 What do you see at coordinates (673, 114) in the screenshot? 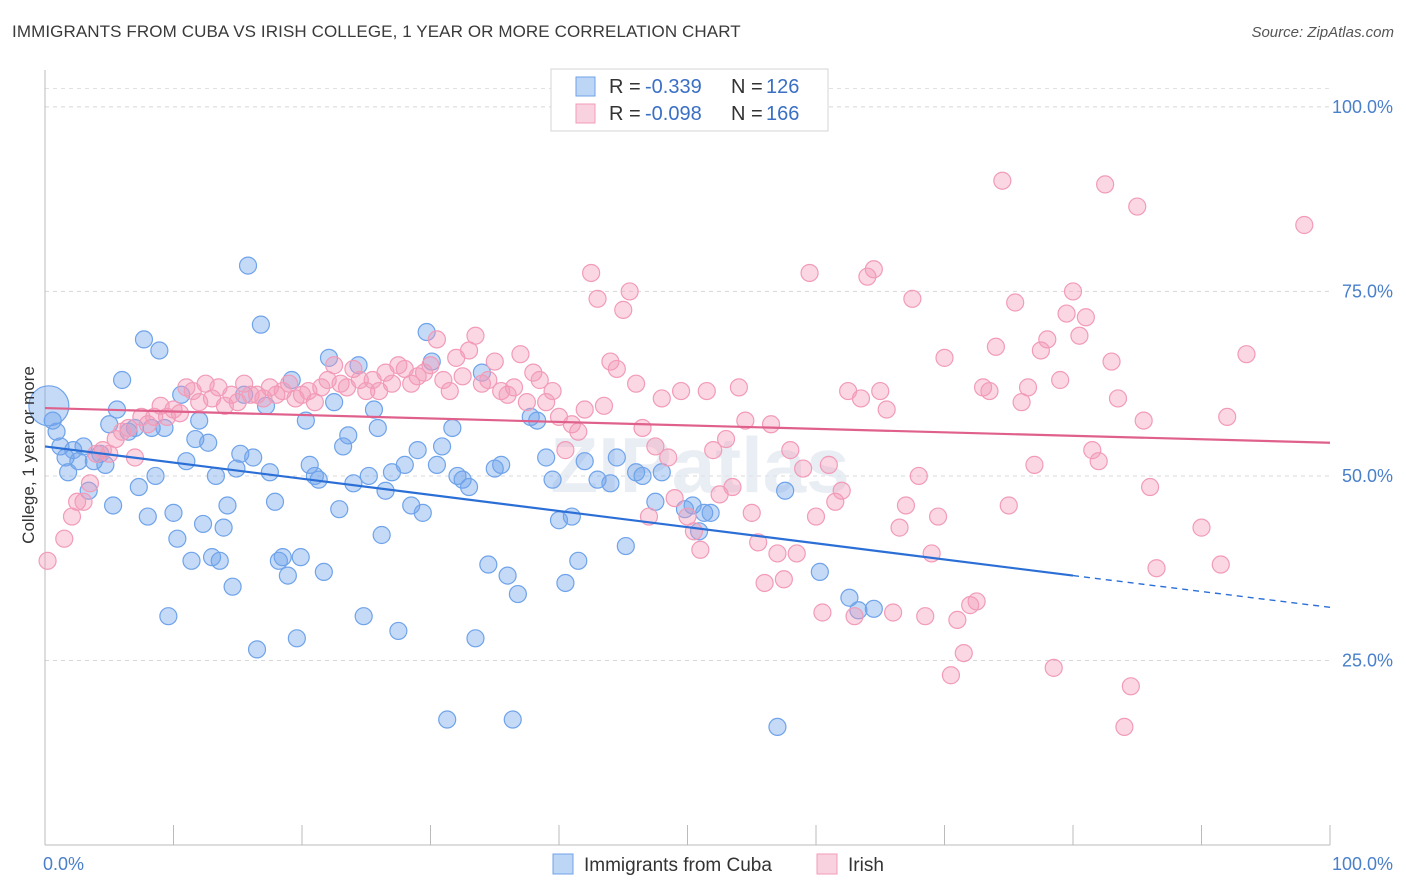
I see `stats-r-value: -0.098` at bounding box center [673, 114].